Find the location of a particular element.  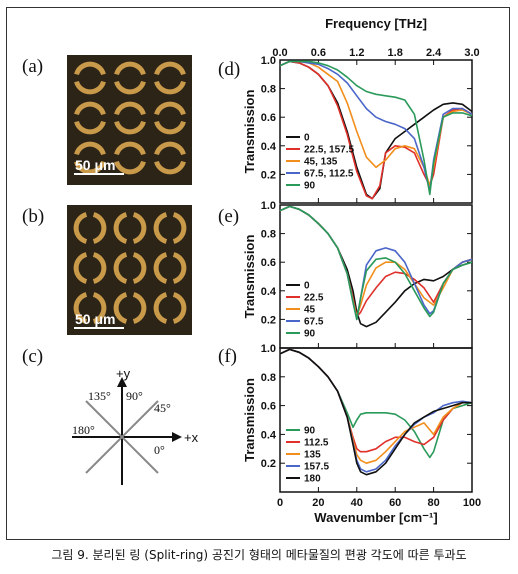

x-axis-title: Wavenumber [cm⁻¹] is located at coordinates (375, 517).